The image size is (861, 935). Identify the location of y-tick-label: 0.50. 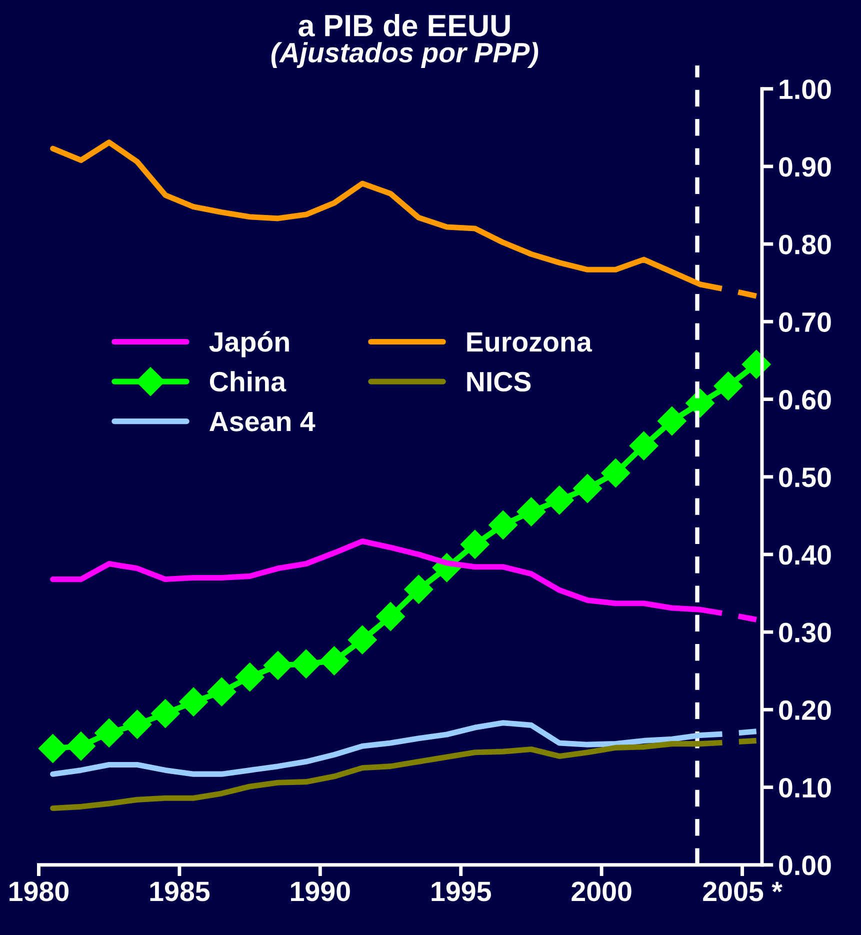
(805, 478).